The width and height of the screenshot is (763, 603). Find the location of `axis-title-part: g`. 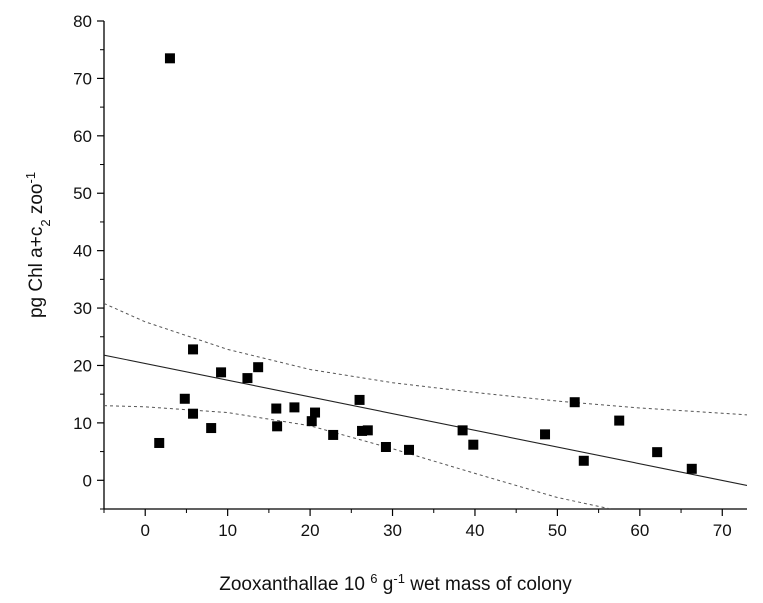

axis-title-part: g is located at coordinates (386, 584).